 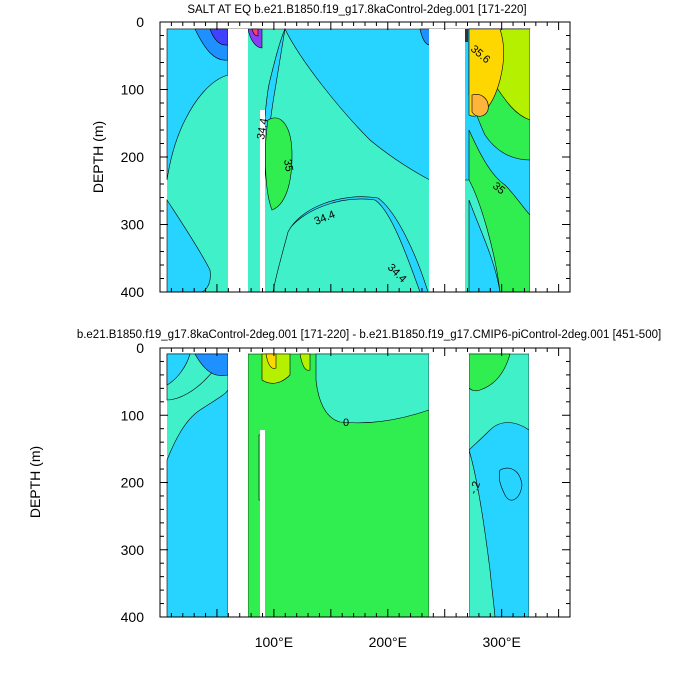 What do you see at coordinates (279, 164) in the screenshot?
I see `panel1-region-green-blob` at bounding box center [279, 164].